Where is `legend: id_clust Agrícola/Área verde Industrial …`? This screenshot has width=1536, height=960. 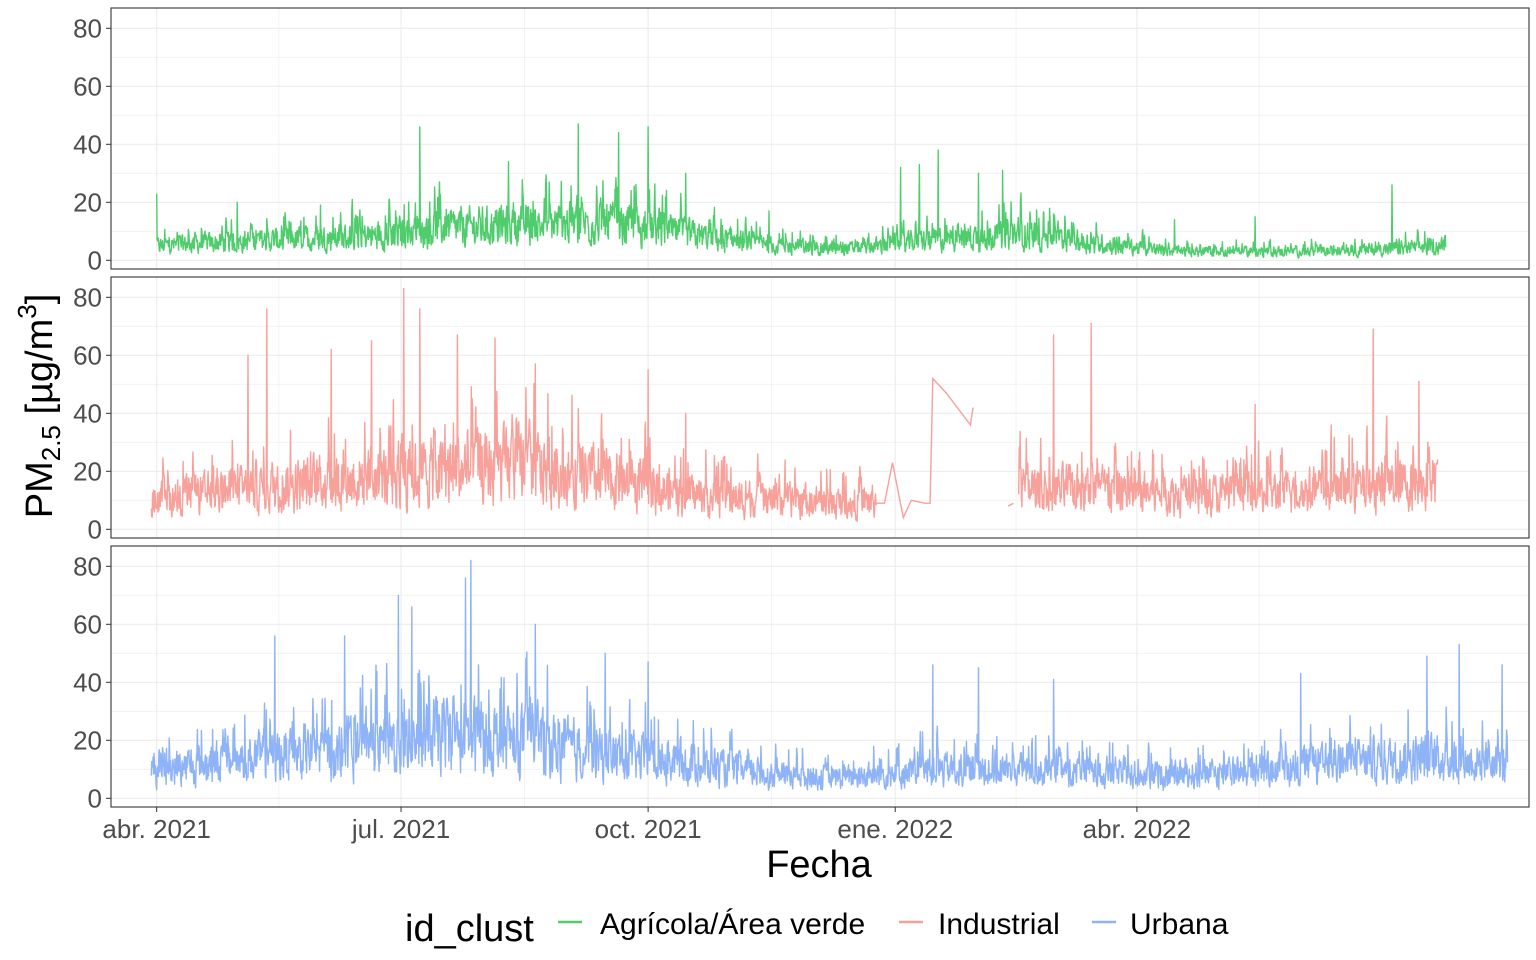
legend: id_clust Agrícola/Área verde Industrial … is located at coordinates (817, 929).